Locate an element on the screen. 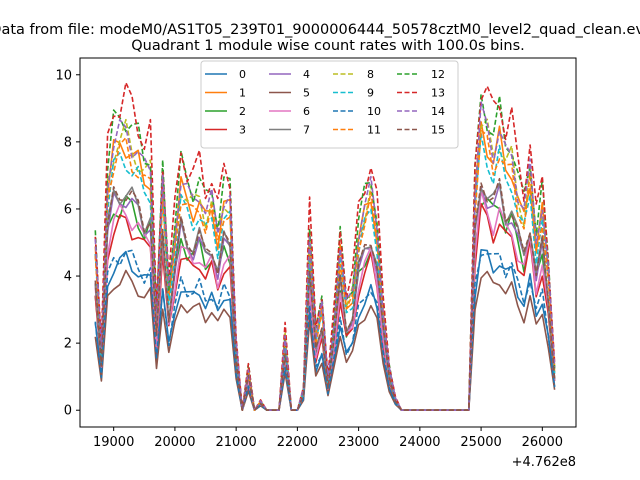 The height and width of the screenshot is (480, 640). x-tick-label-7: 26000 is located at coordinates (542, 442).